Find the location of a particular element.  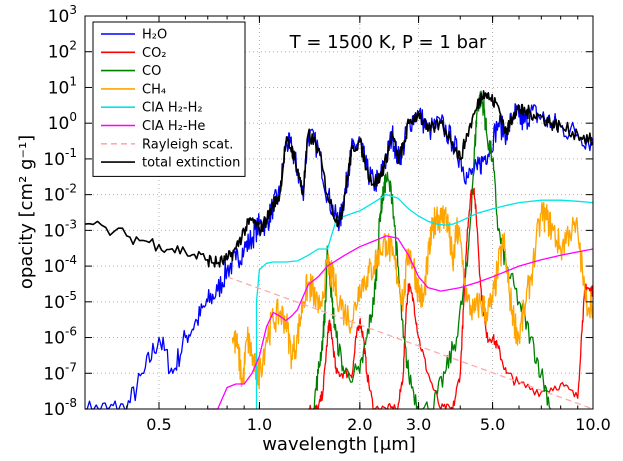

legend-box is located at coordinates (169, 99).